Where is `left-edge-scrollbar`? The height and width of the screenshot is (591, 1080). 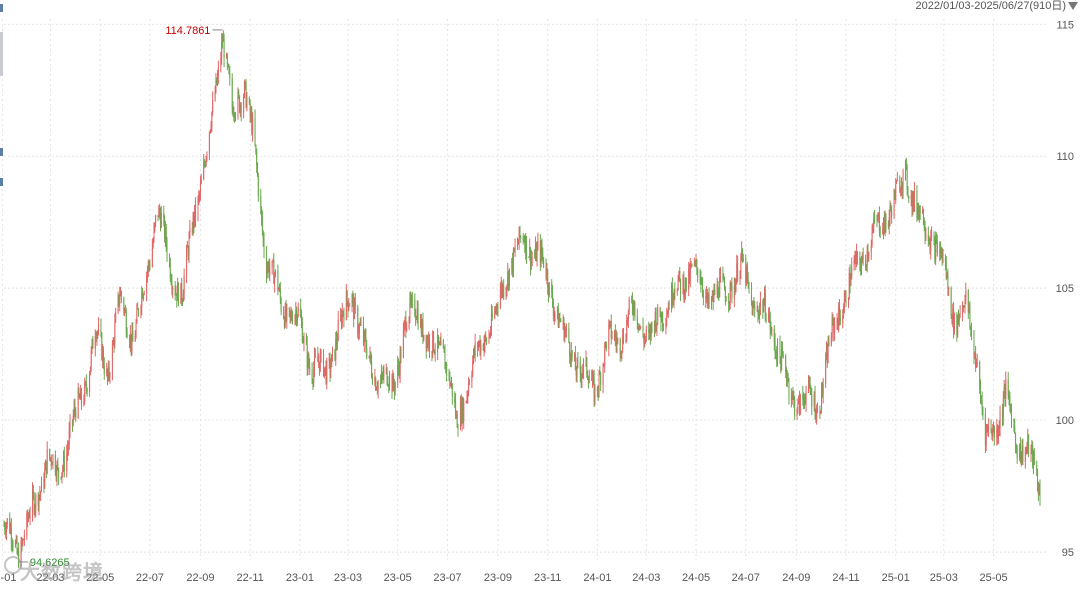 left-edge-scrollbar is located at coordinates (1, 54).